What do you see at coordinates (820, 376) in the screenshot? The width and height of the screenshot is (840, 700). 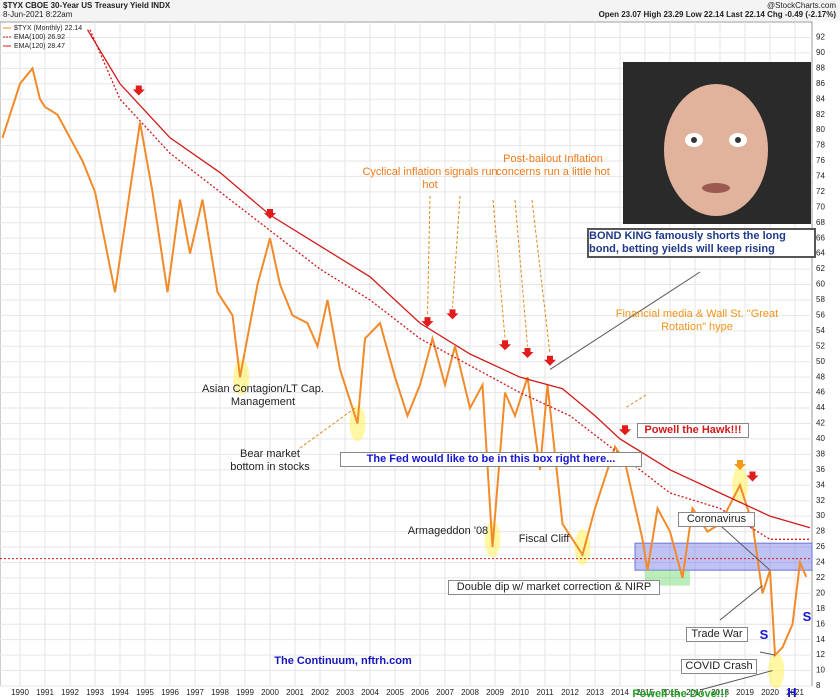 I see `y-tick-label: 48` at bounding box center [820, 376].